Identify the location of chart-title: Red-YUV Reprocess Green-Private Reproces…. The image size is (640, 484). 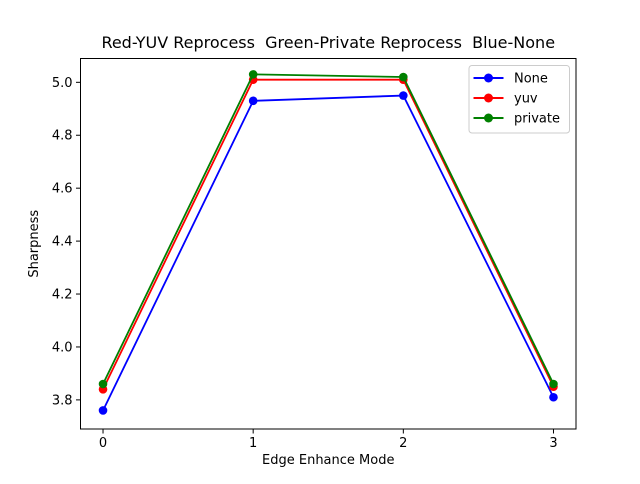
(328, 42).